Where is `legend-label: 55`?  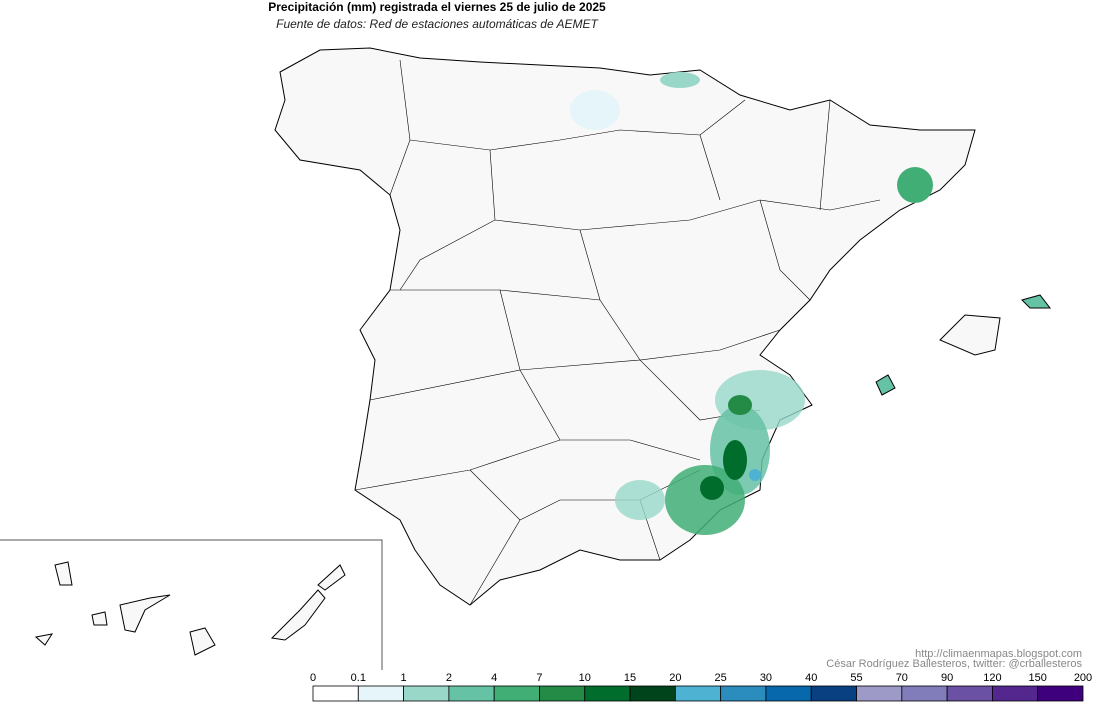 legend-label: 55 is located at coordinates (856, 678).